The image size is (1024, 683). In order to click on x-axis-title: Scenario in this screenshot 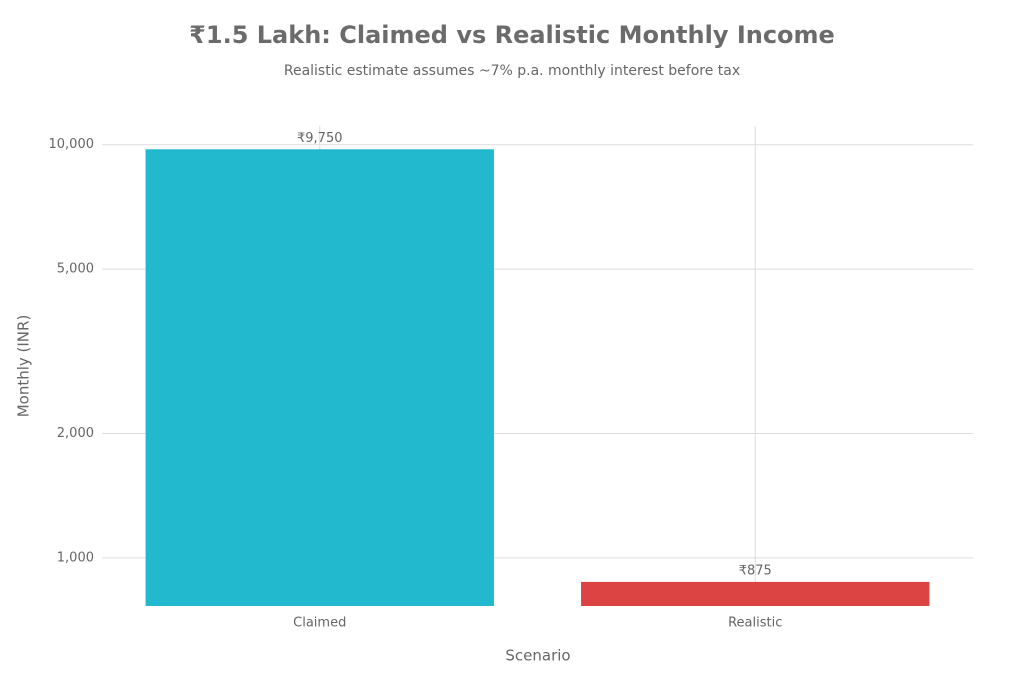, I will do `click(537, 656)`.